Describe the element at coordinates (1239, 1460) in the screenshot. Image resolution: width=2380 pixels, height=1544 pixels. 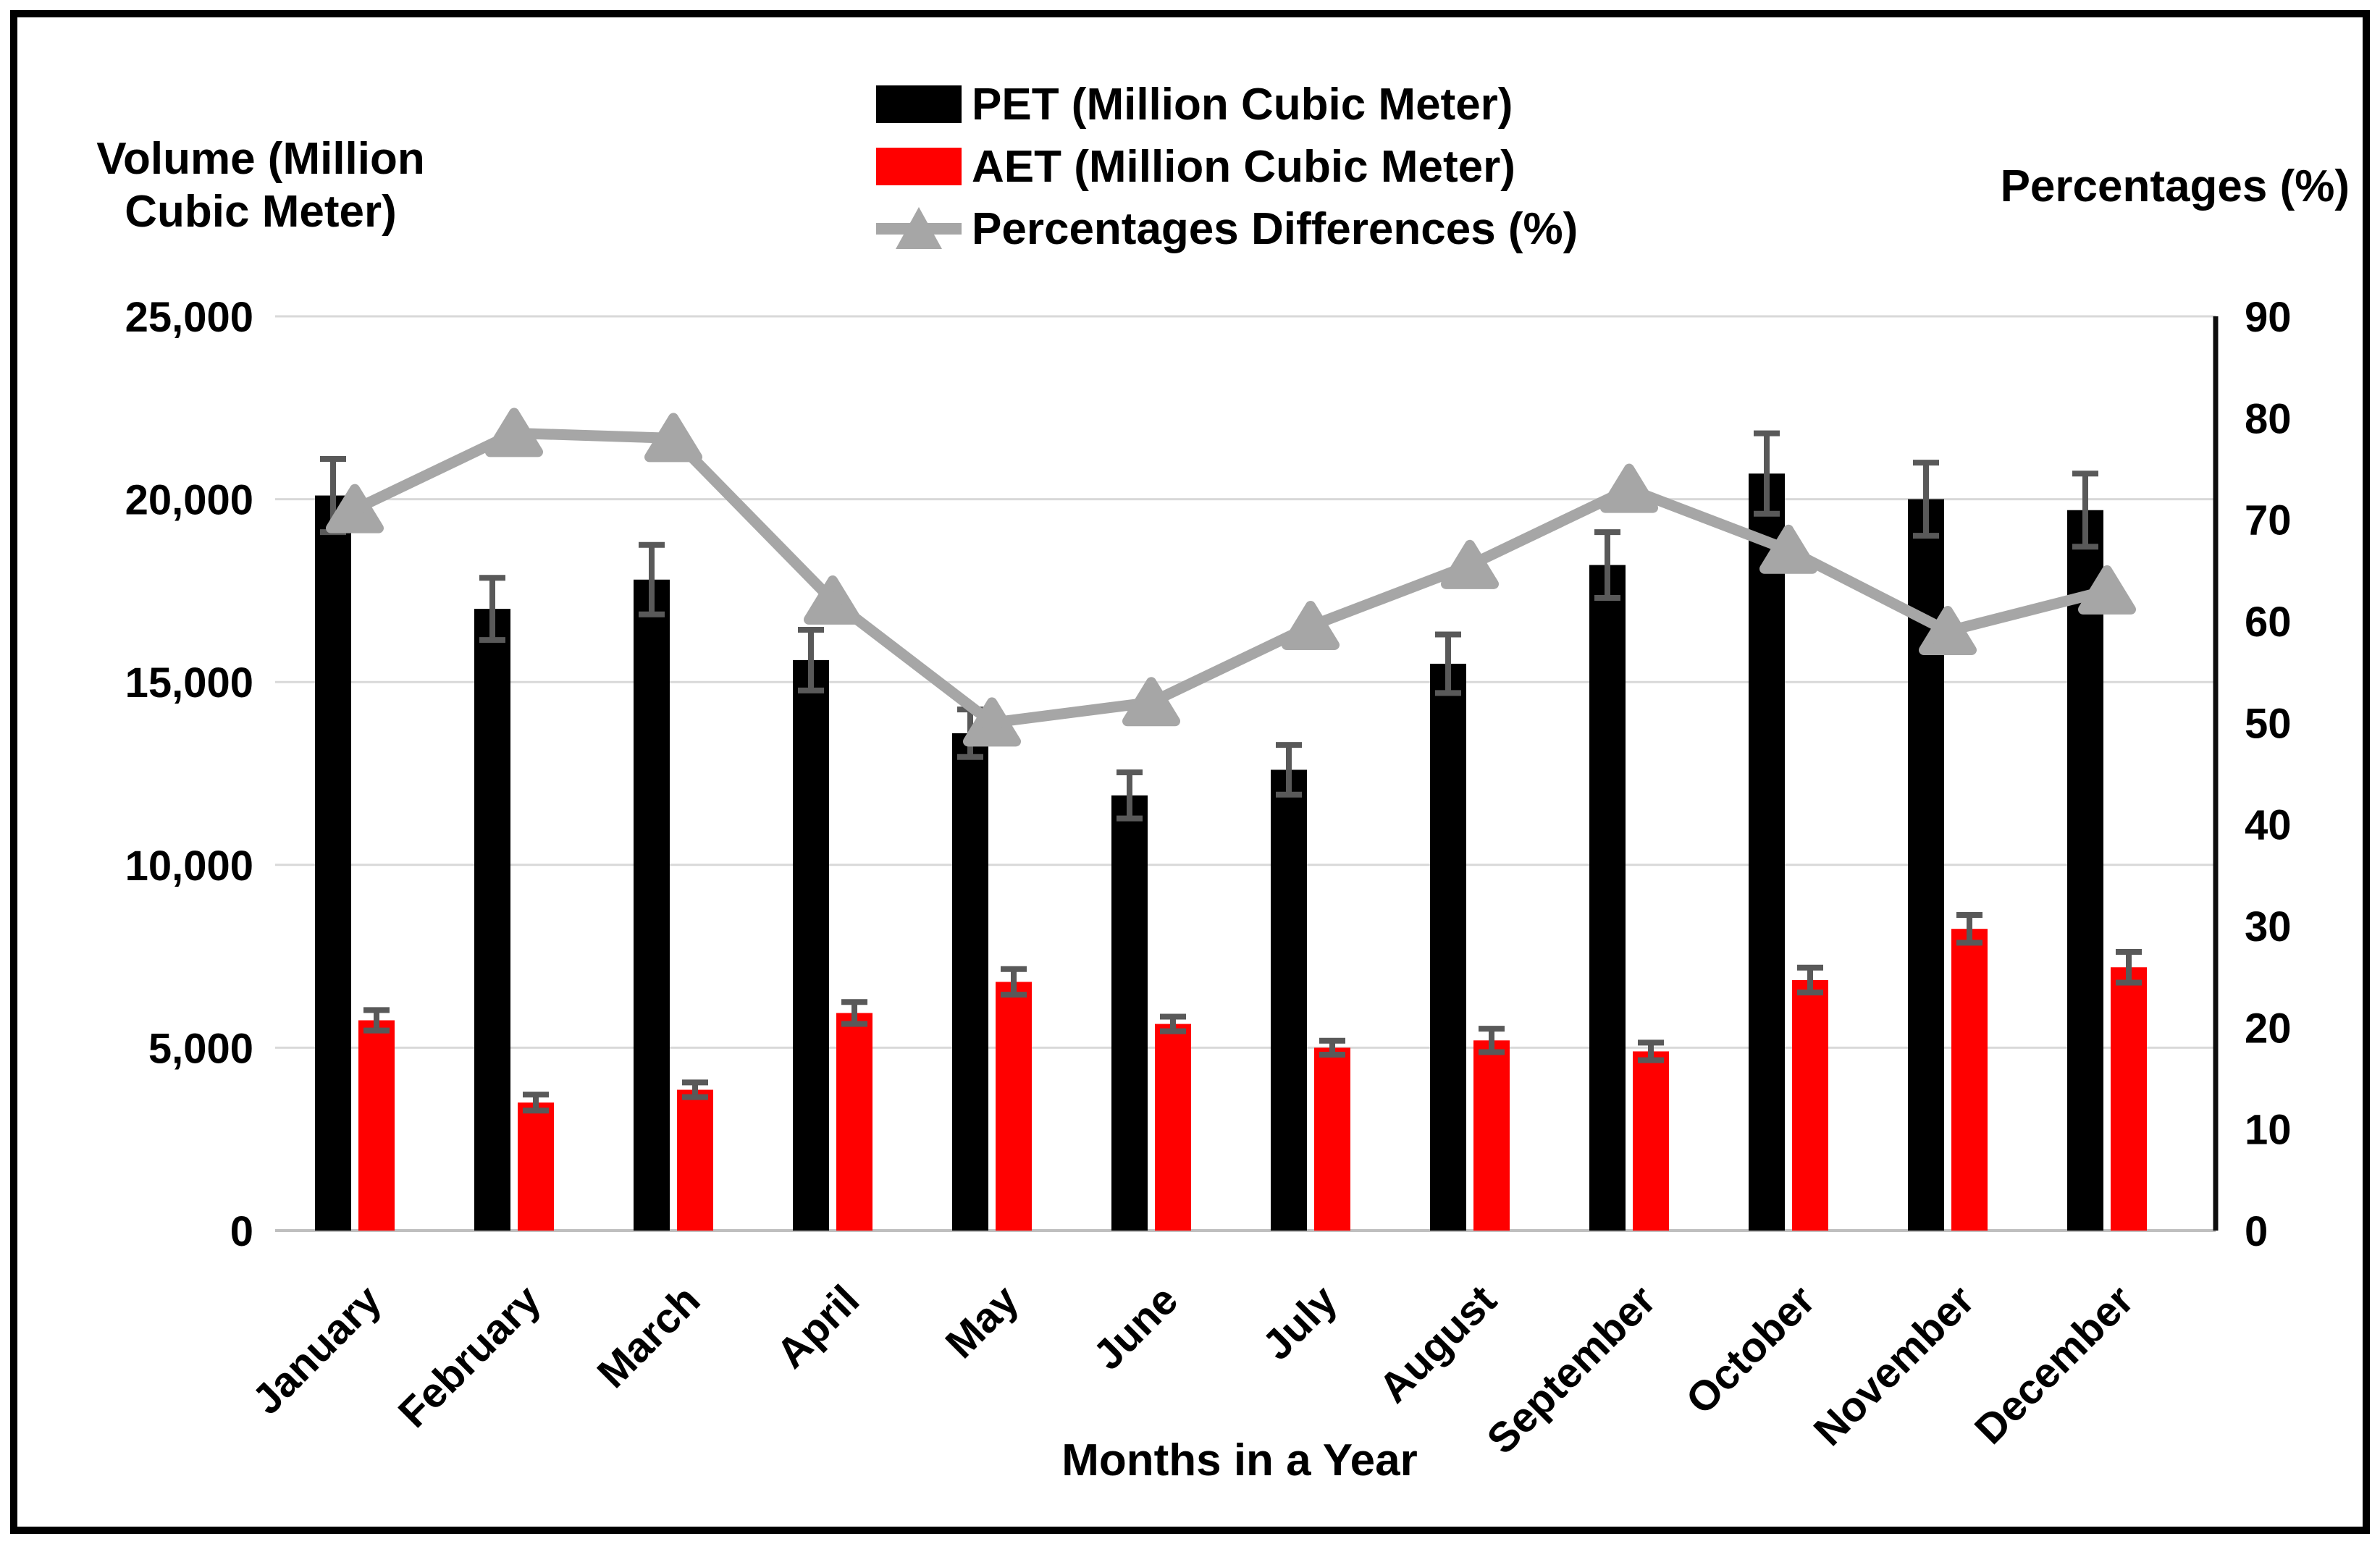
I see `x-axis-title: Months in a Year` at that location.